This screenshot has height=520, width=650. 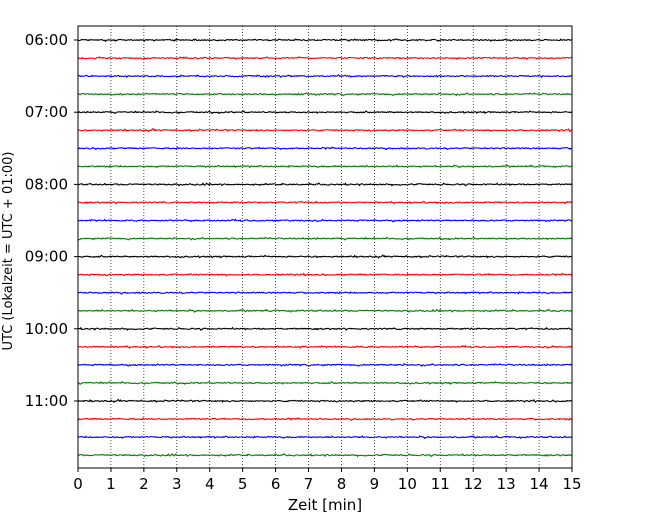 What do you see at coordinates (276, 484) in the screenshot?
I see `x-tick-label: 6` at bounding box center [276, 484].